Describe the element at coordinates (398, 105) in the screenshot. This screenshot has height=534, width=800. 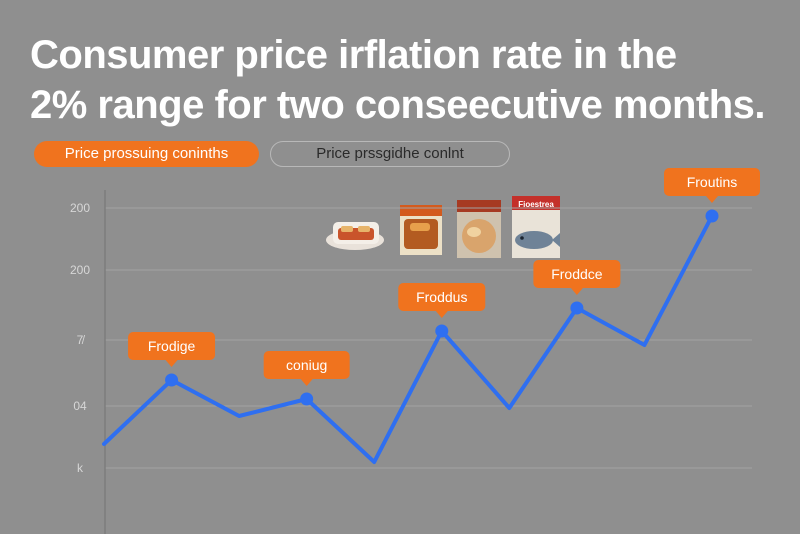
I see `title-line-2: 2% range for two conseecutive months.` at that location.